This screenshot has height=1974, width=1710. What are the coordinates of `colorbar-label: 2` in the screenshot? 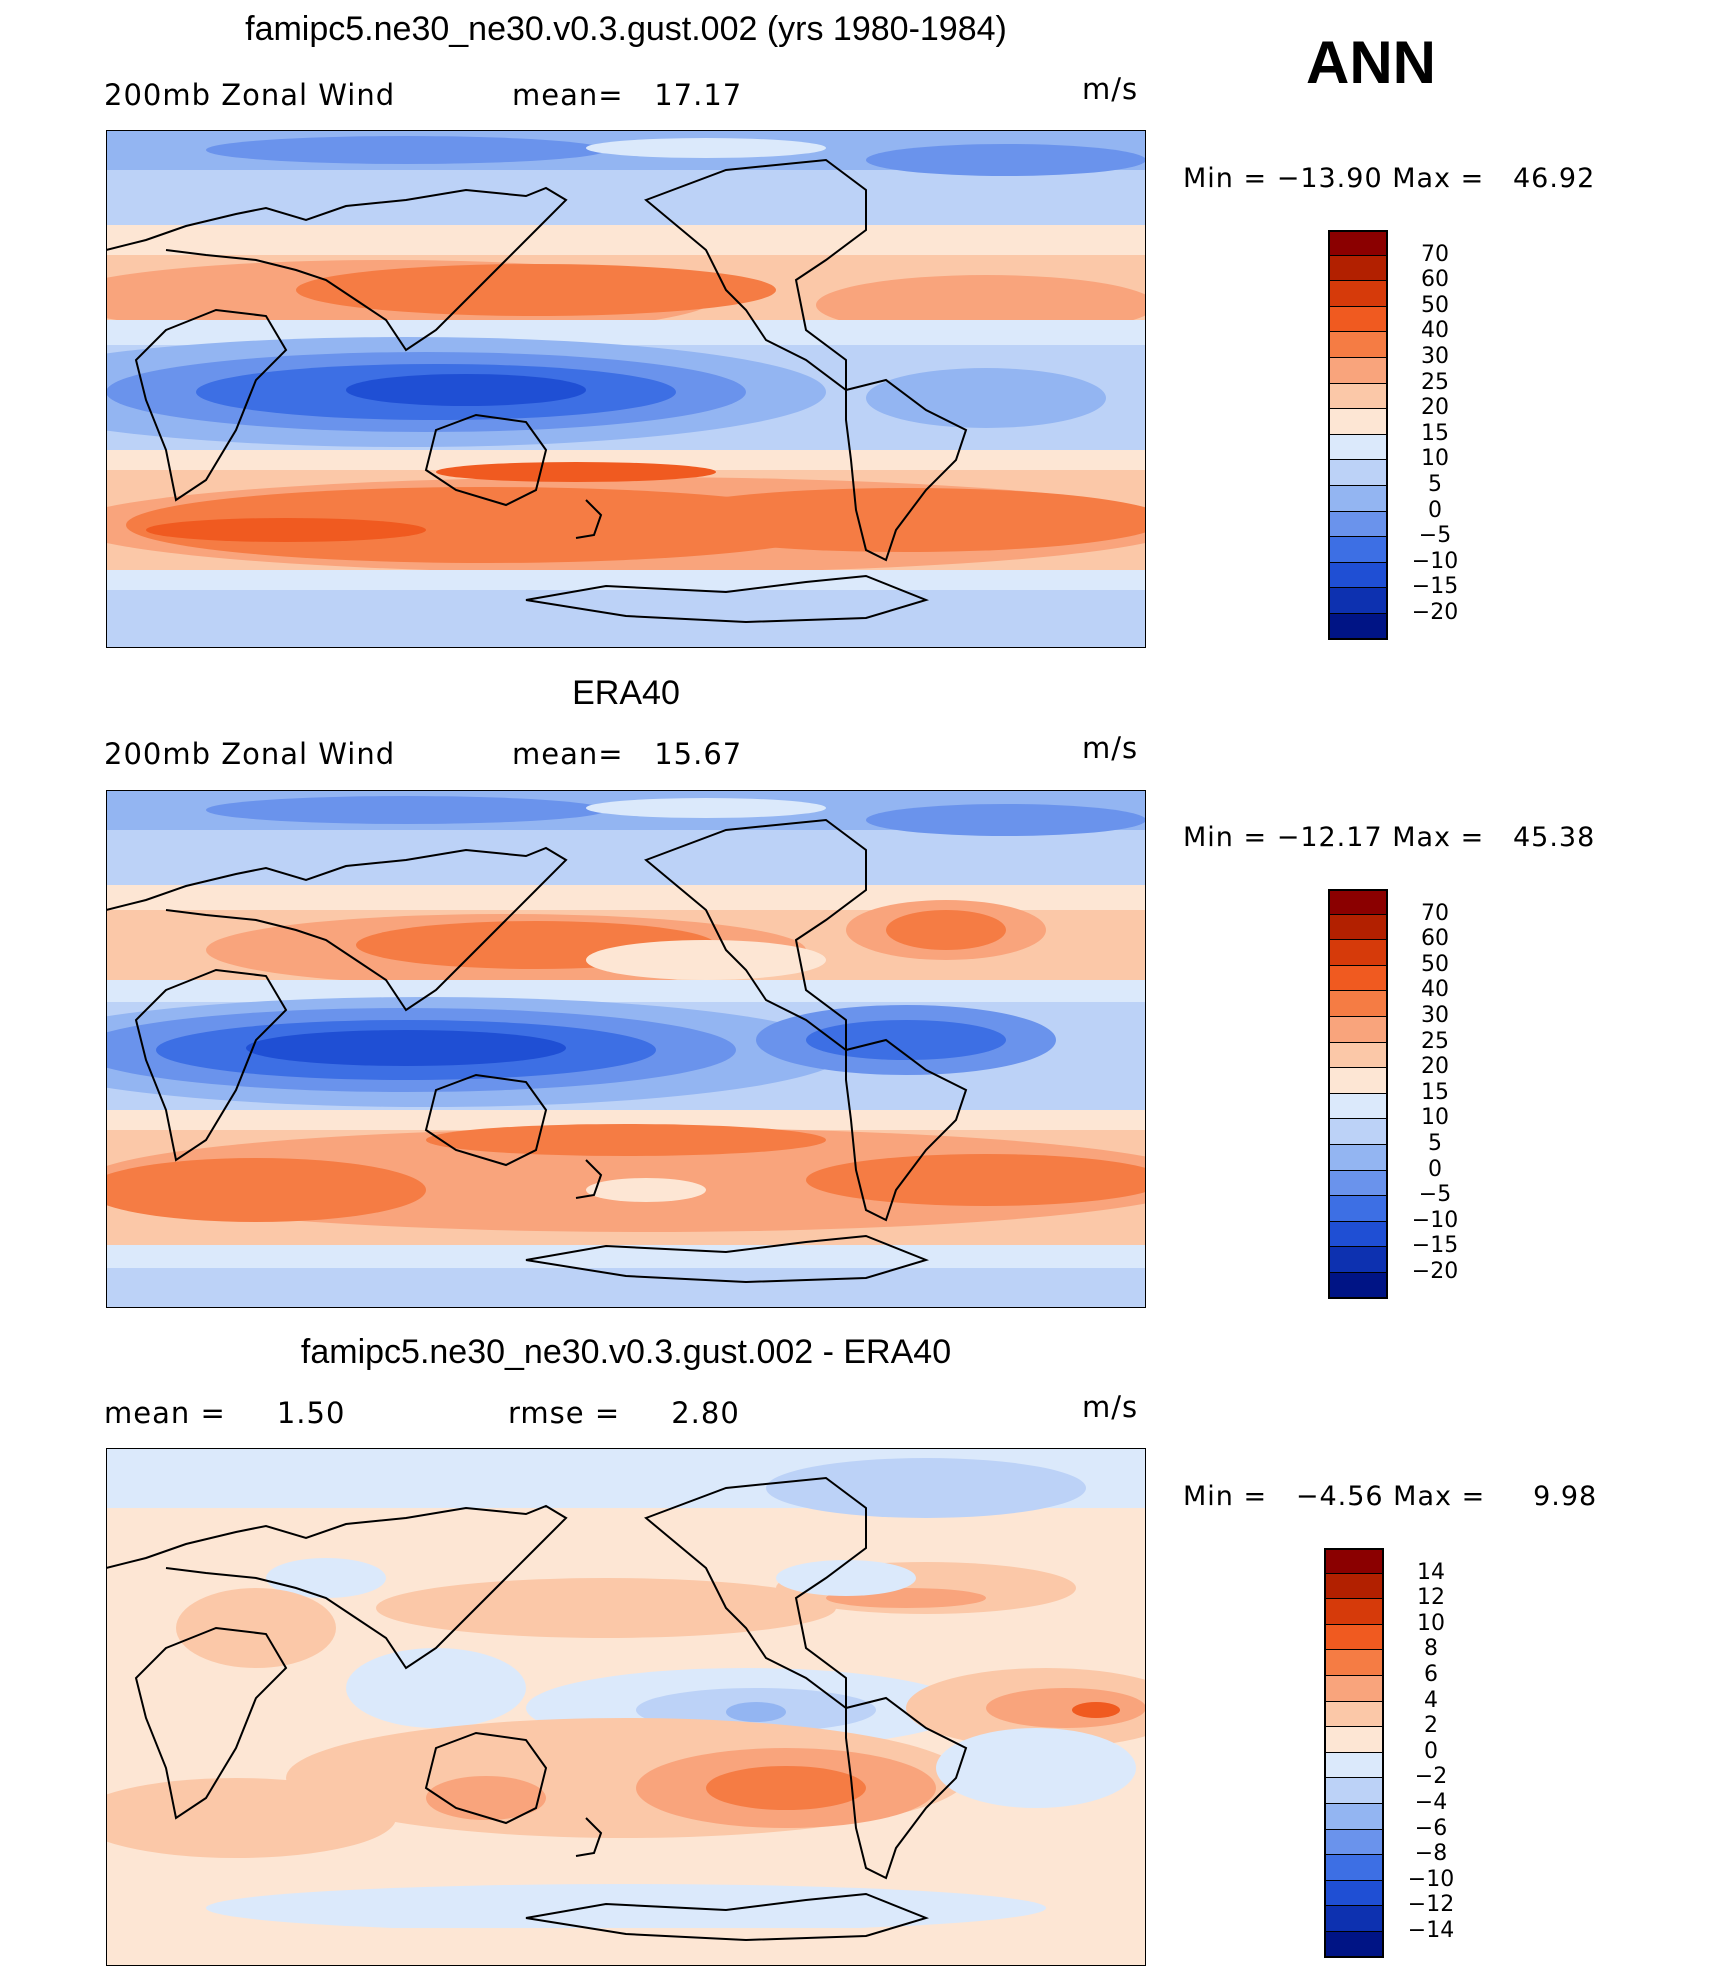 It's located at (1431, 1726).